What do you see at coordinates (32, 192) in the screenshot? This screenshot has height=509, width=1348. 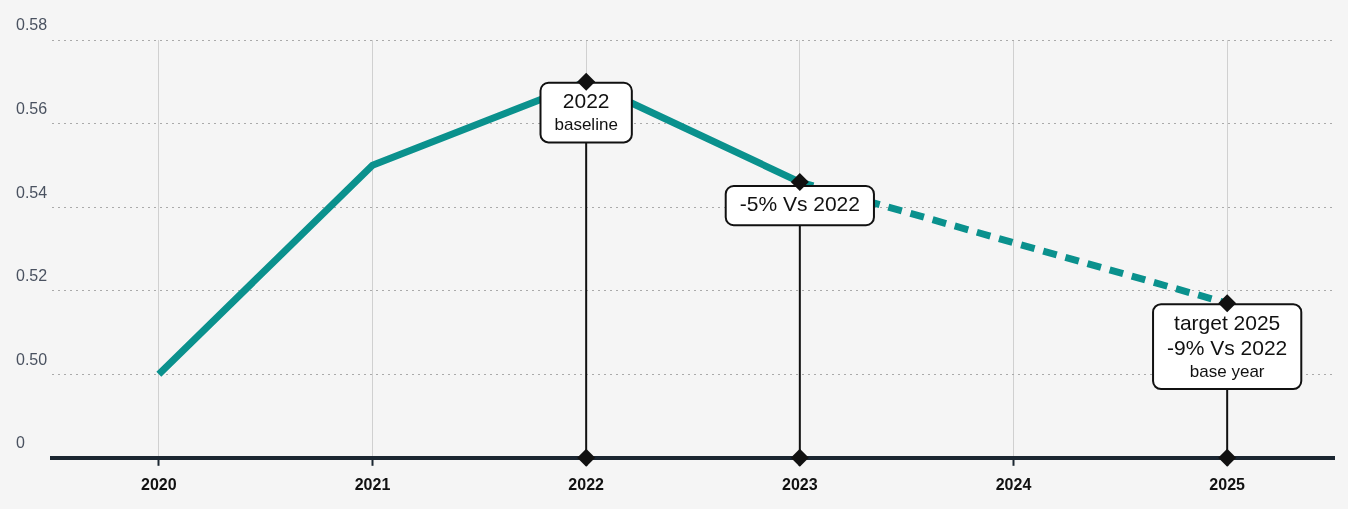 I see `y-tick-label: 0.54` at bounding box center [32, 192].